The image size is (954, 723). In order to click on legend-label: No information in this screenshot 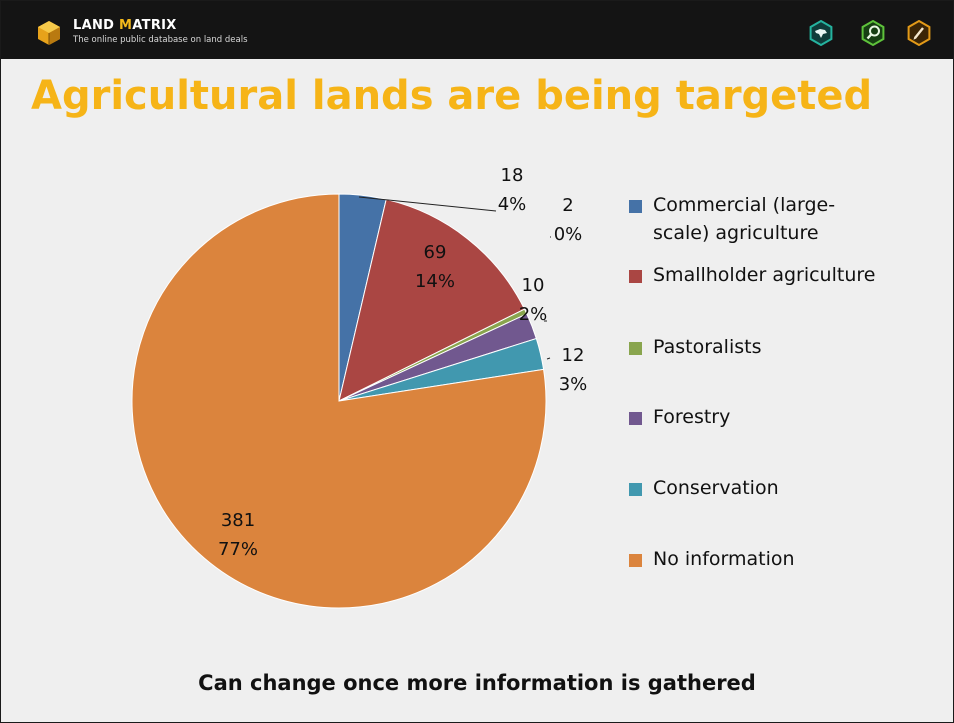, I will do `click(724, 559)`.